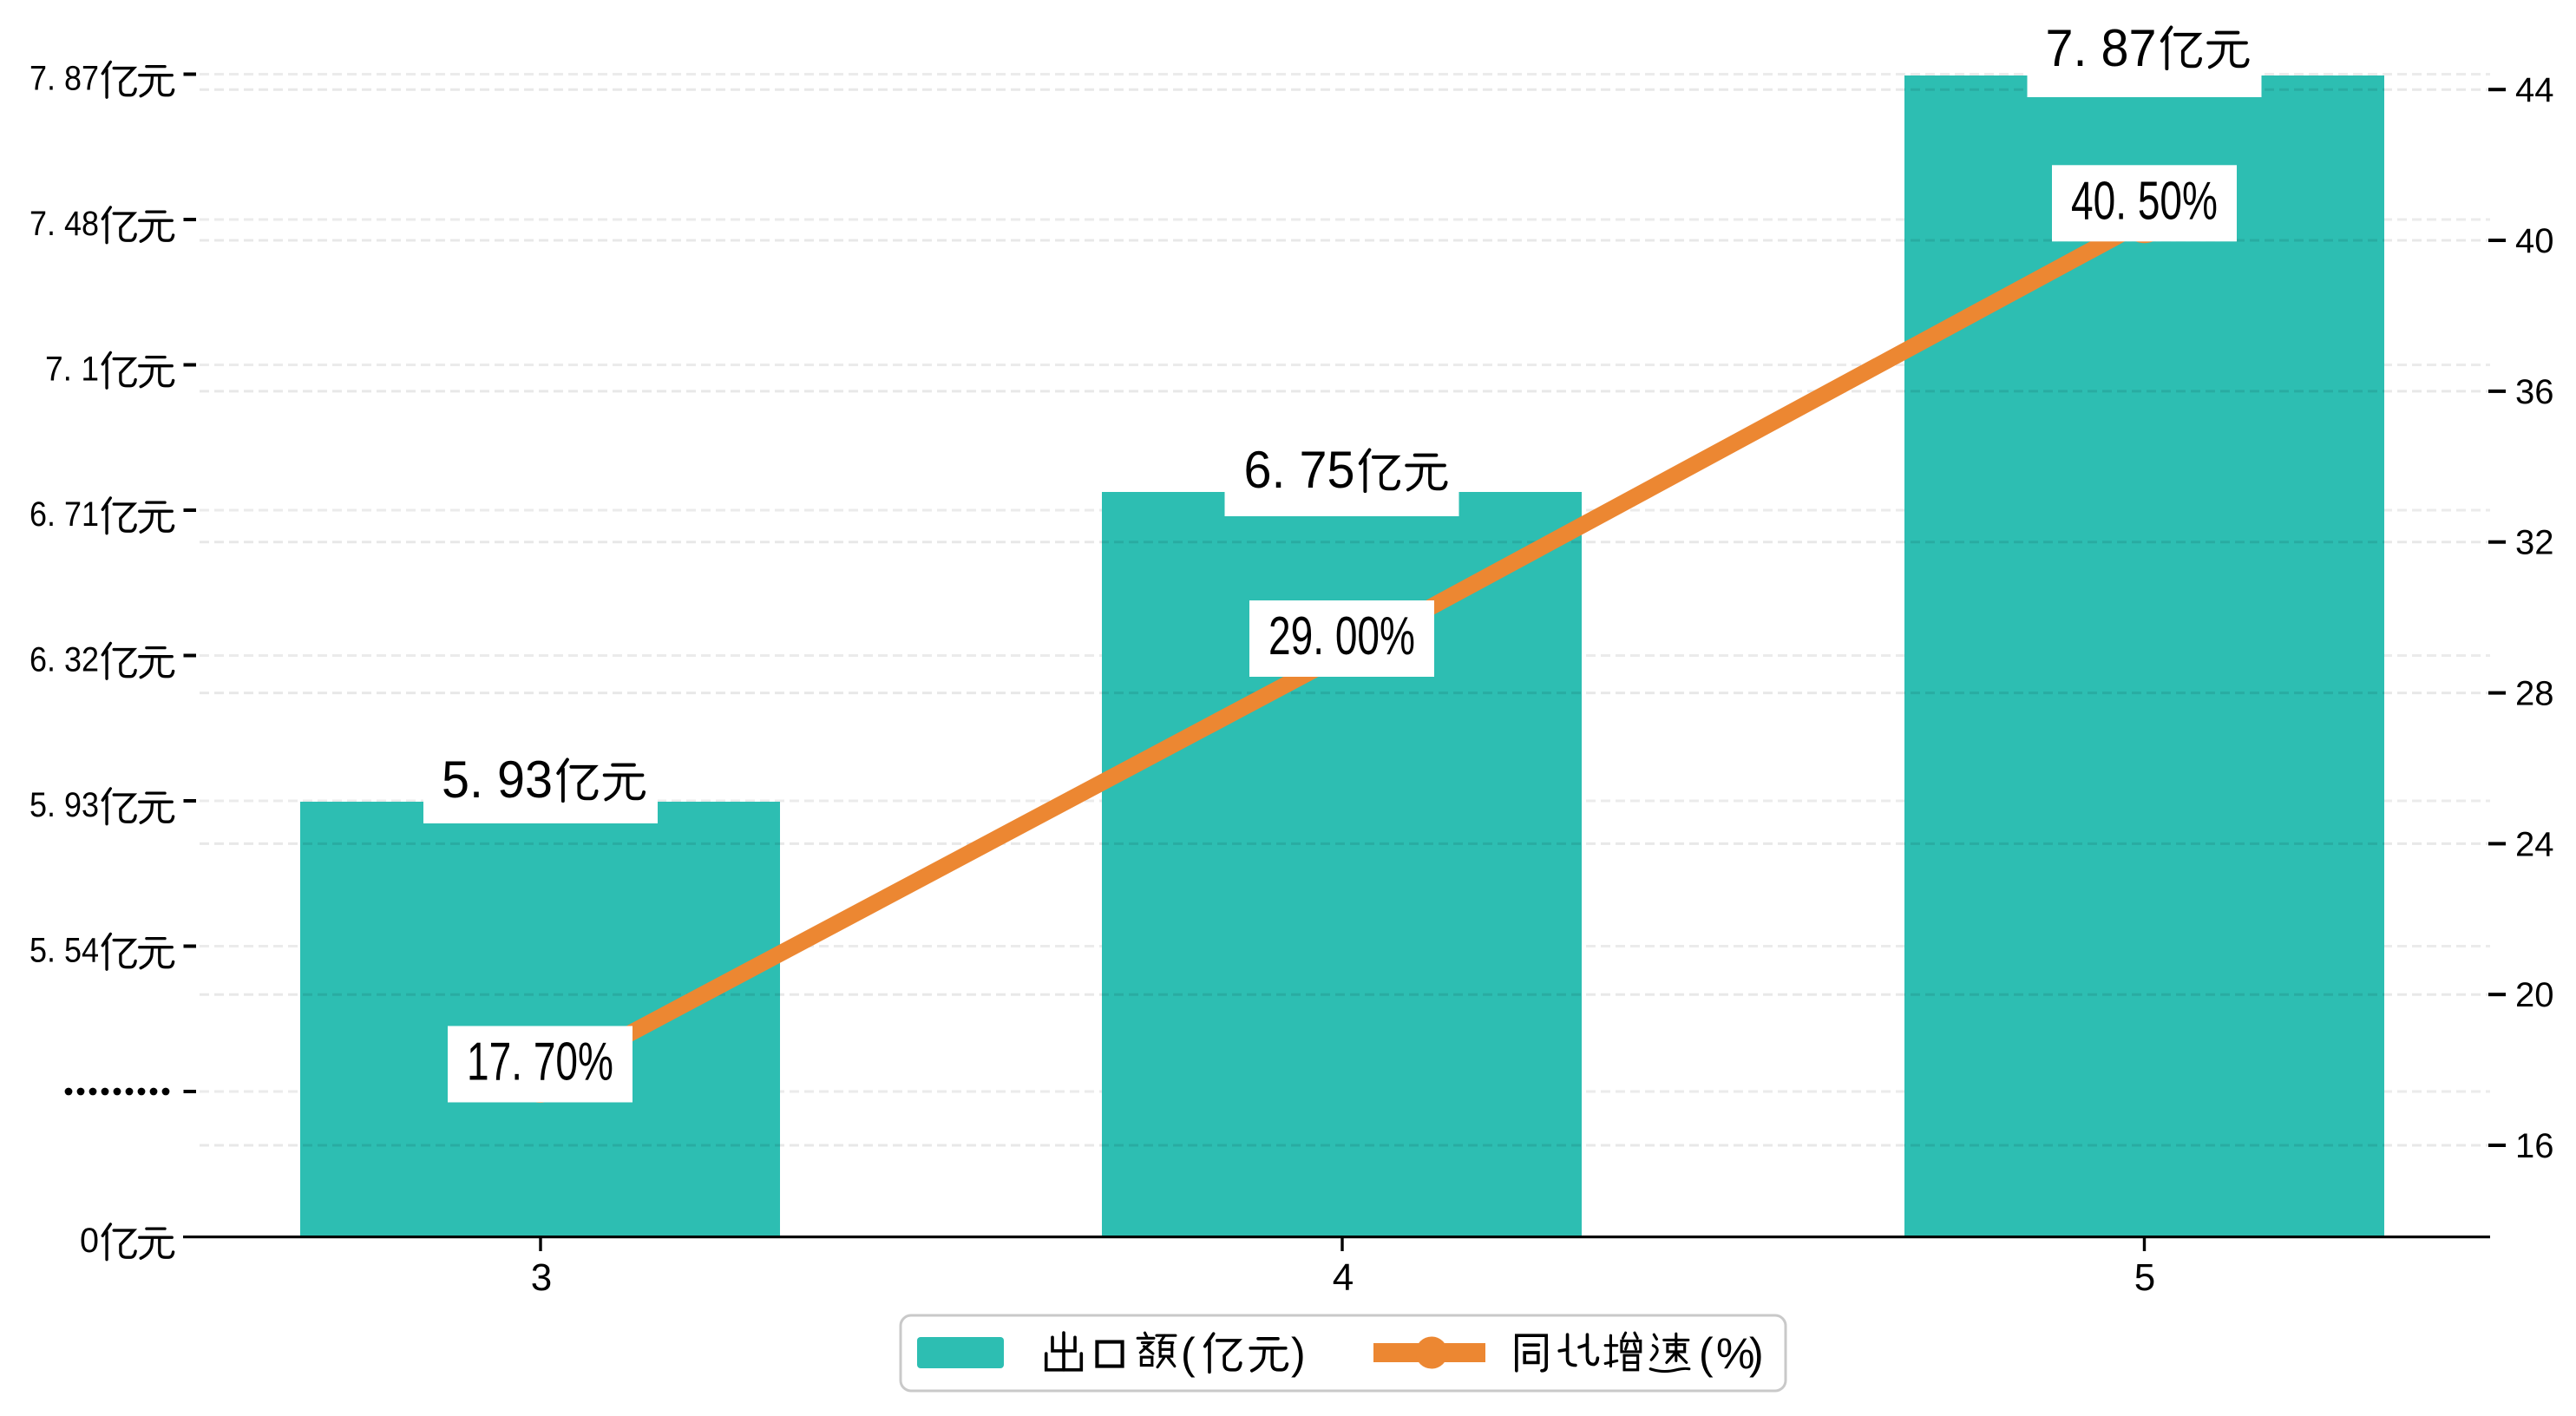 Image resolution: width=2576 pixels, height=1416 pixels. What do you see at coordinates (2534, 1146) in the screenshot?
I see `svg-text: 16` at bounding box center [2534, 1146].